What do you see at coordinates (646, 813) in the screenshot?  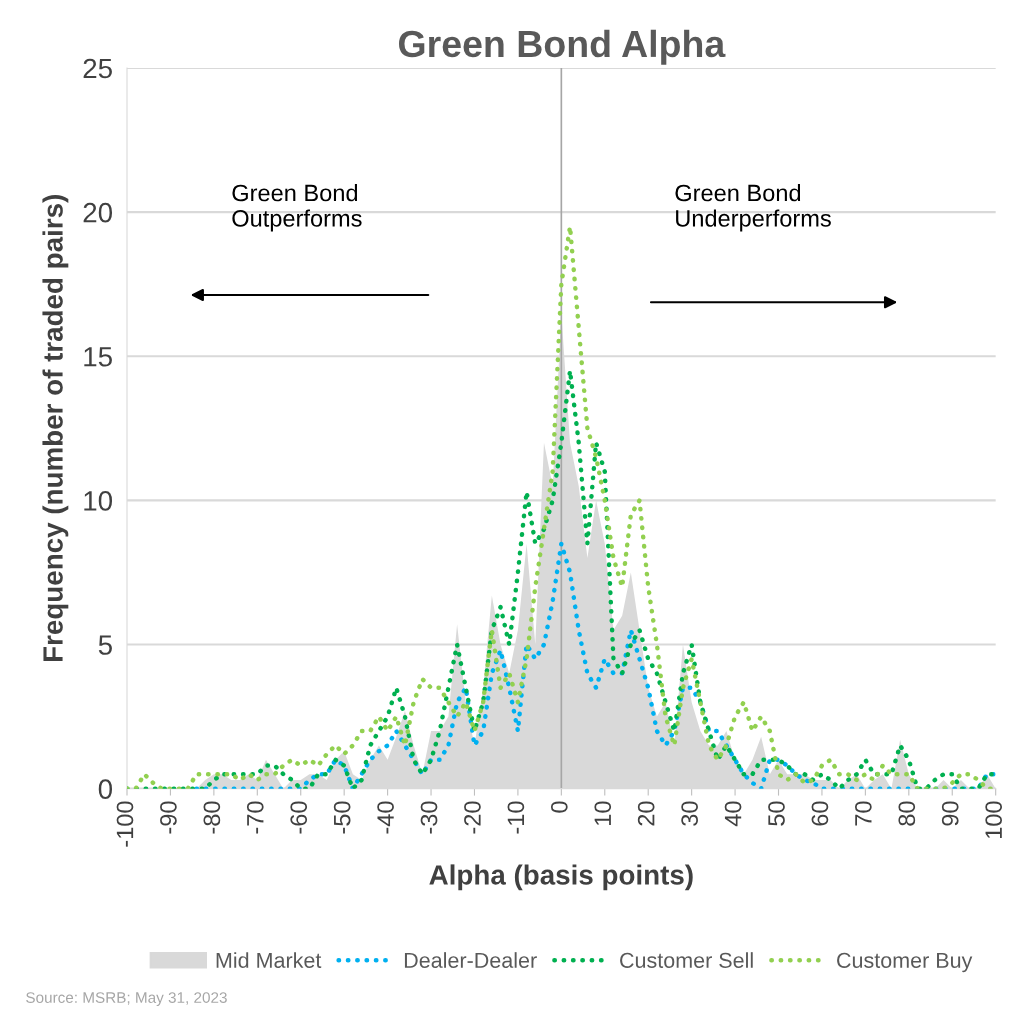 I see `x-tick-label: 20` at bounding box center [646, 813].